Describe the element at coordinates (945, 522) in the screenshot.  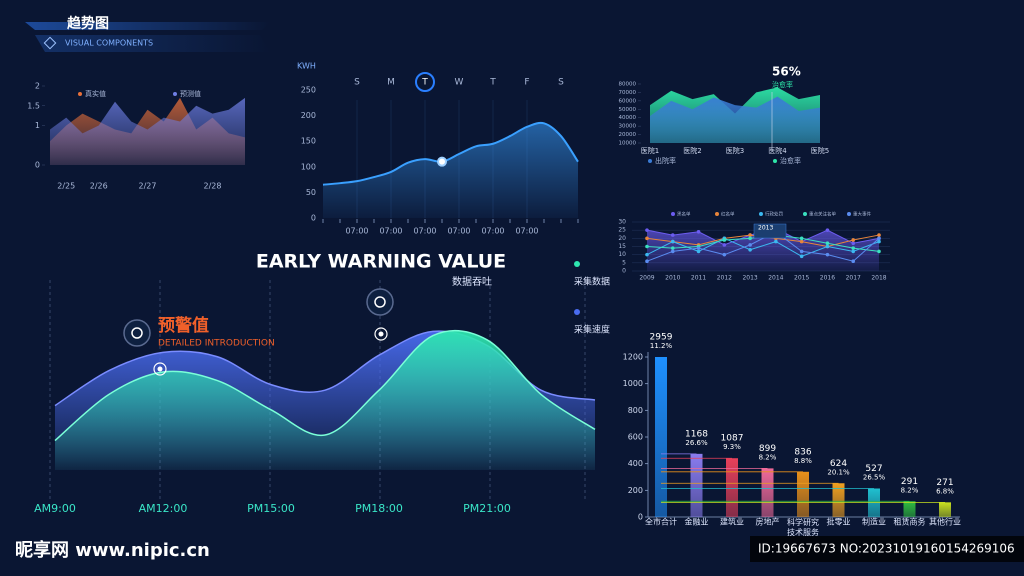
I see `x-tick-label: 其他行业` at that location.